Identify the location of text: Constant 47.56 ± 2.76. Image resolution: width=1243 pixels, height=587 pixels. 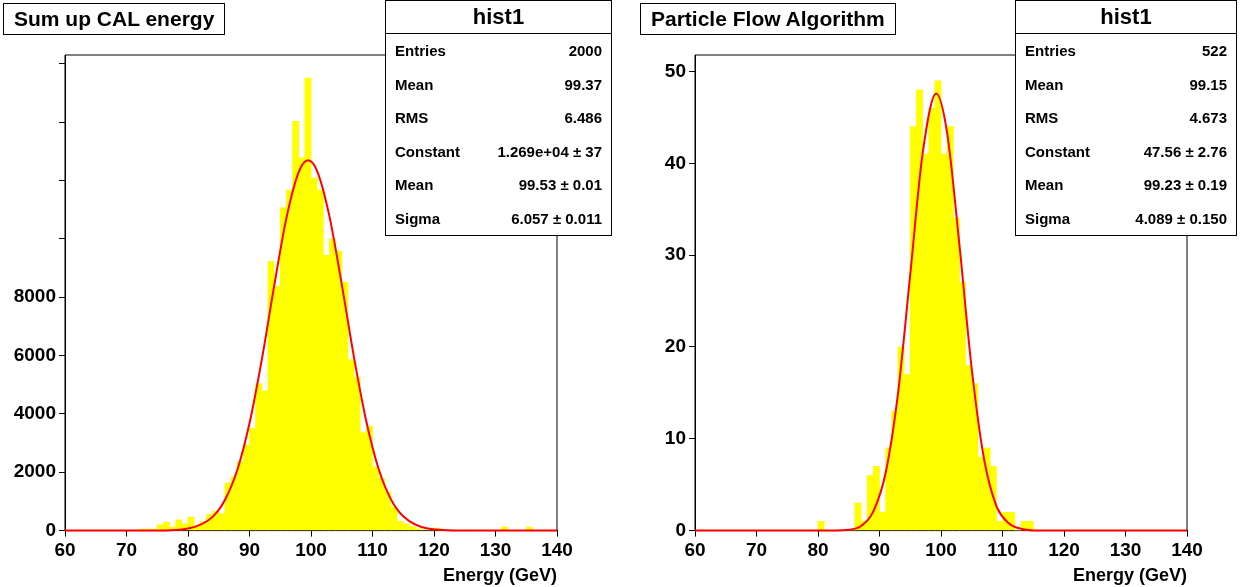
(1126, 151).